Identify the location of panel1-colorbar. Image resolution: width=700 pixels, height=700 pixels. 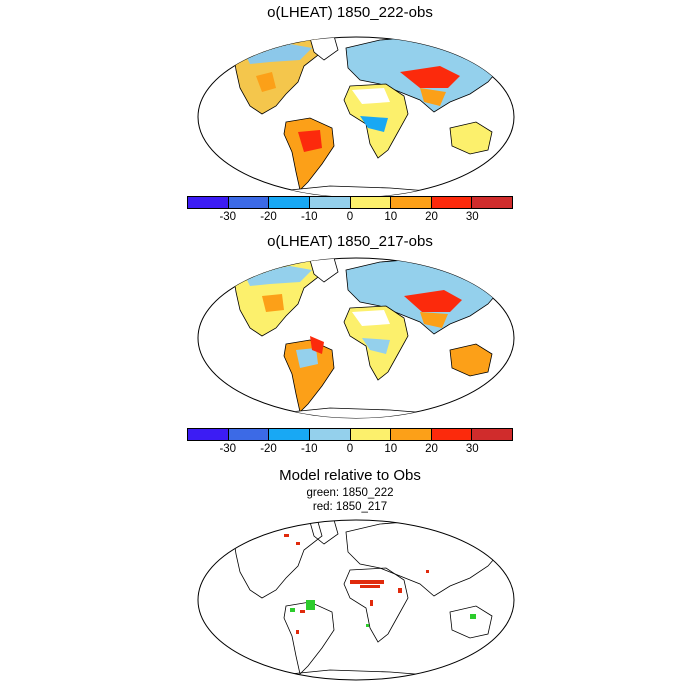
(350, 202).